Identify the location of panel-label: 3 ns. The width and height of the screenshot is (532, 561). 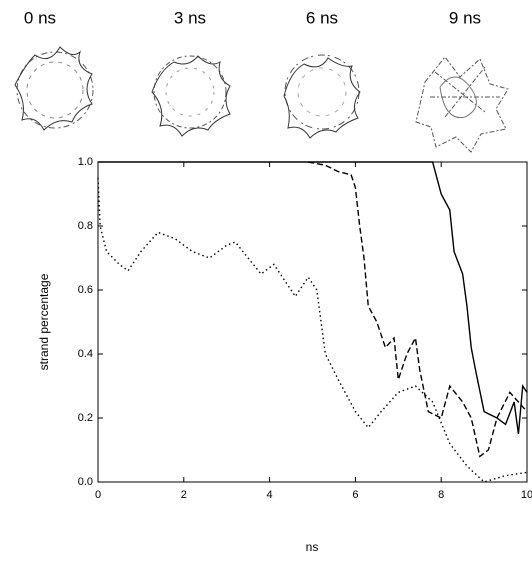
(190, 17).